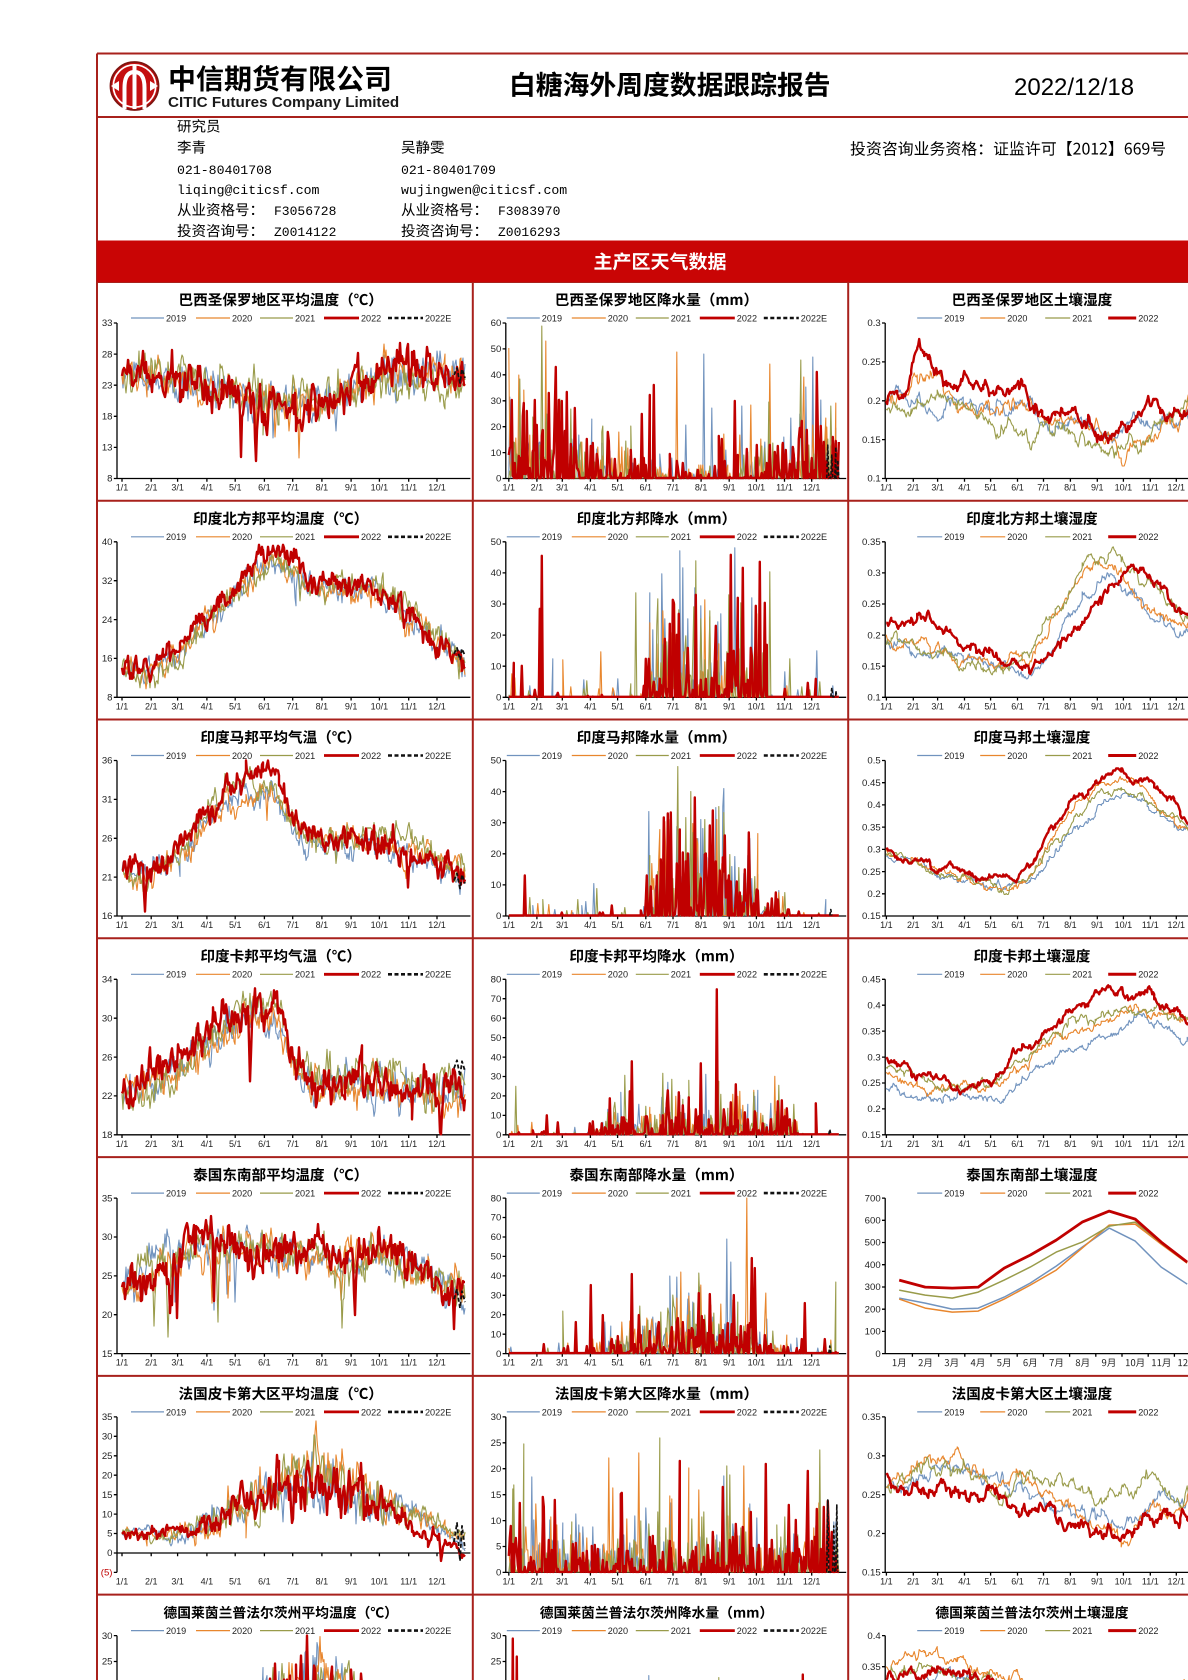 The image size is (1188, 1680). I want to click on svg-text: 35, so click(107, 1198).